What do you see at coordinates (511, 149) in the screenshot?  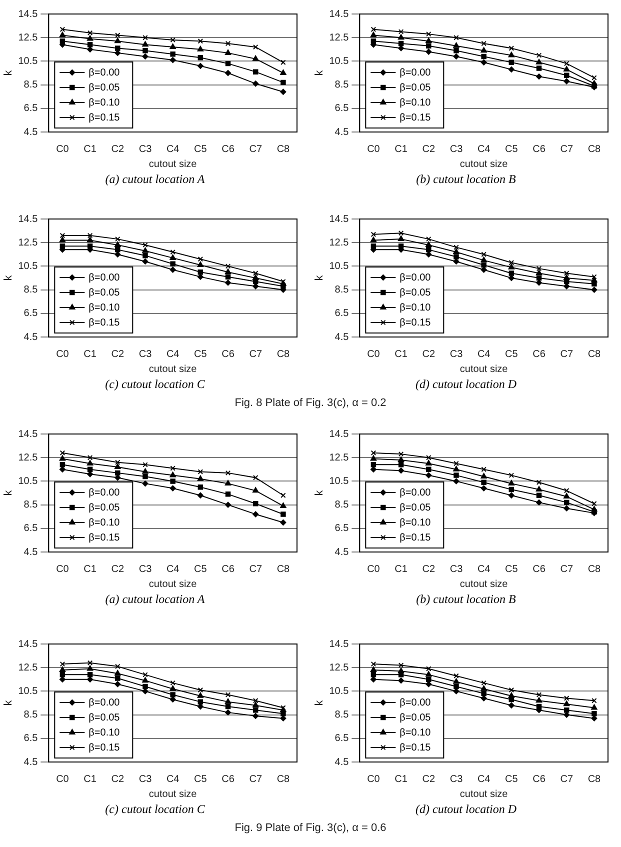 I see `x-tick-label: C5` at bounding box center [511, 149].